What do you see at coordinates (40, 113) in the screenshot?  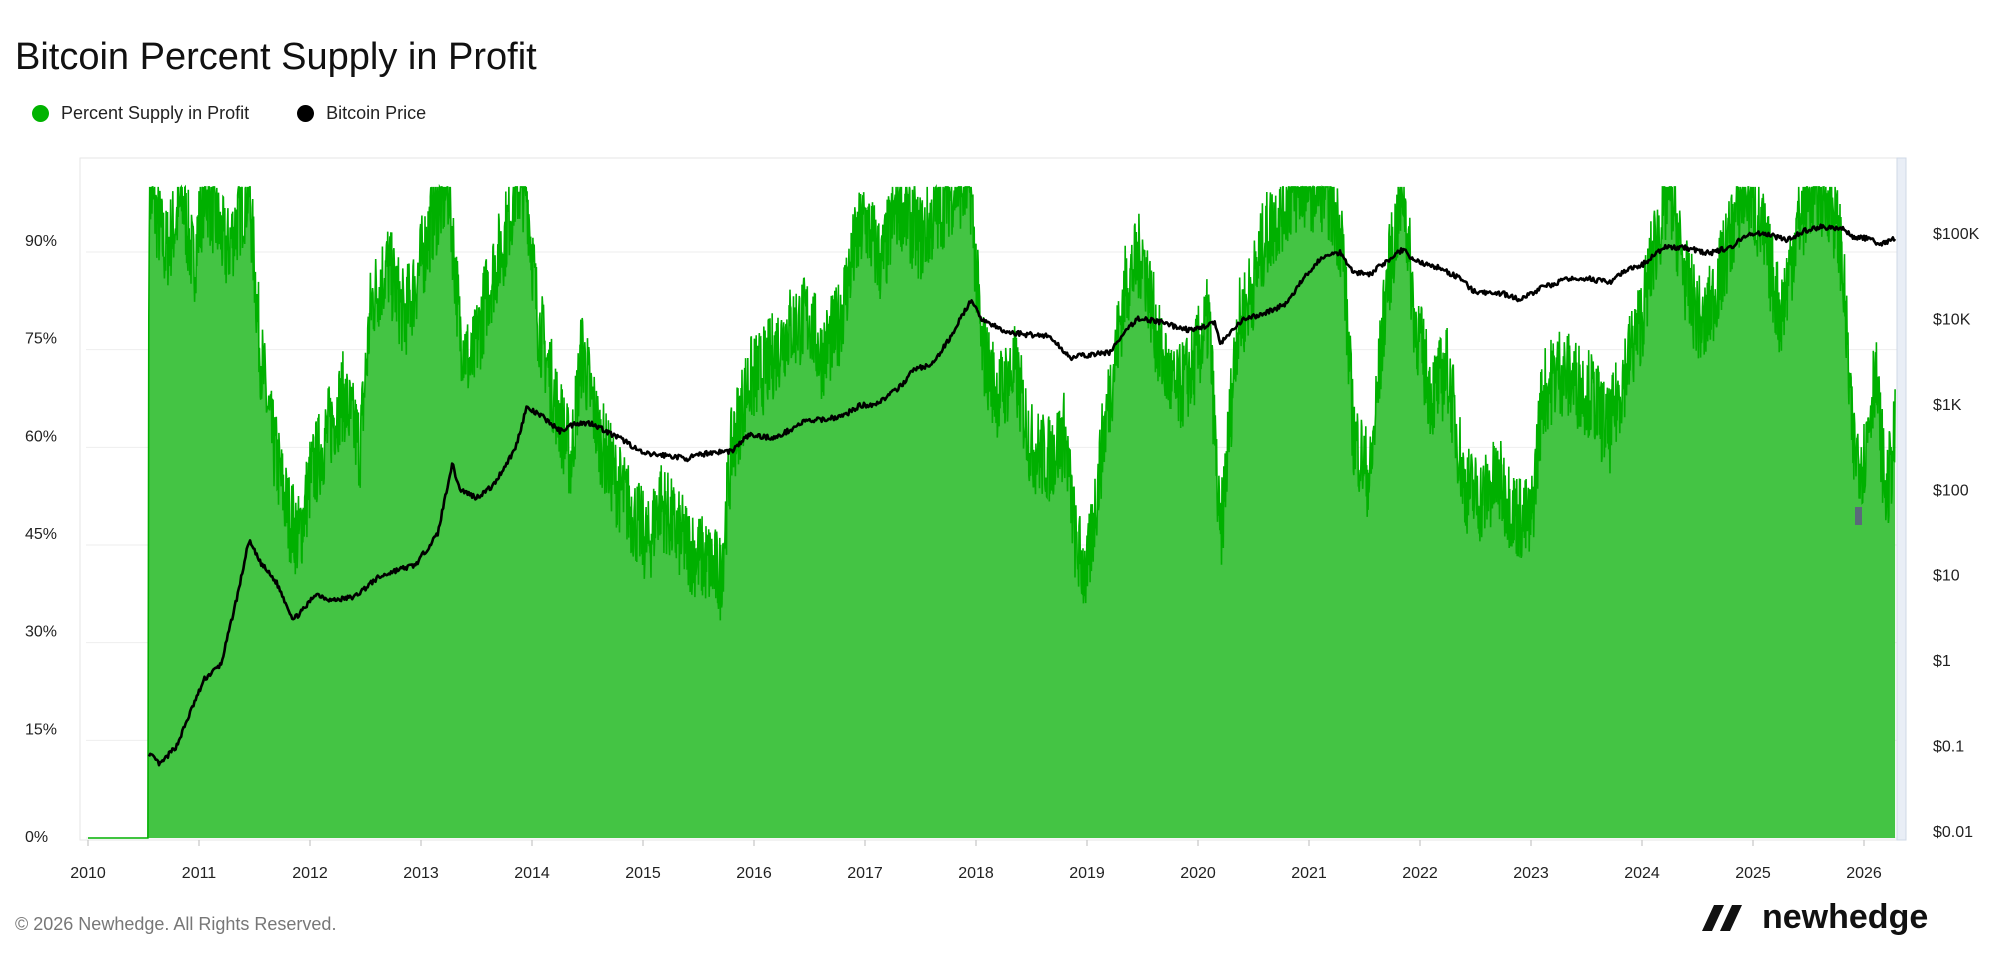 I see `supply-legend-dot-icon` at bounding box center [40, 113].